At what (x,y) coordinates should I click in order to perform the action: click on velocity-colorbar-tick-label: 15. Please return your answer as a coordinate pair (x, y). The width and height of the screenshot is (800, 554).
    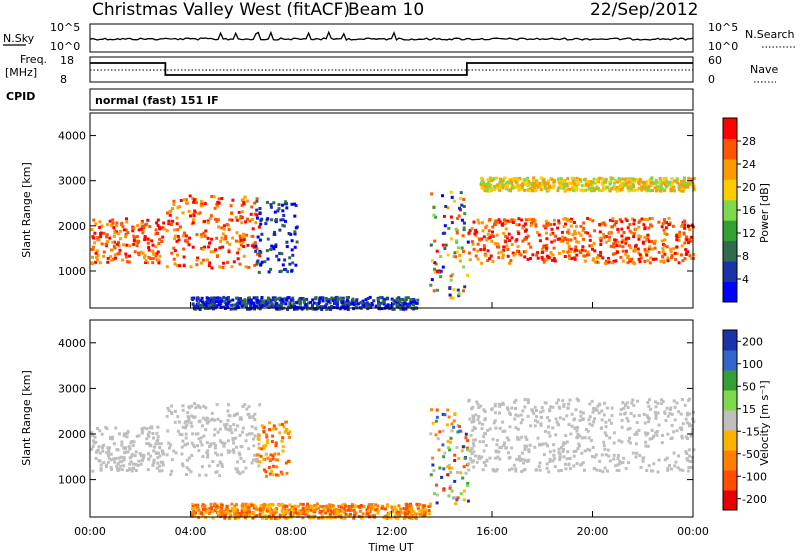
    Looking at the image, I should click on (749, 409).